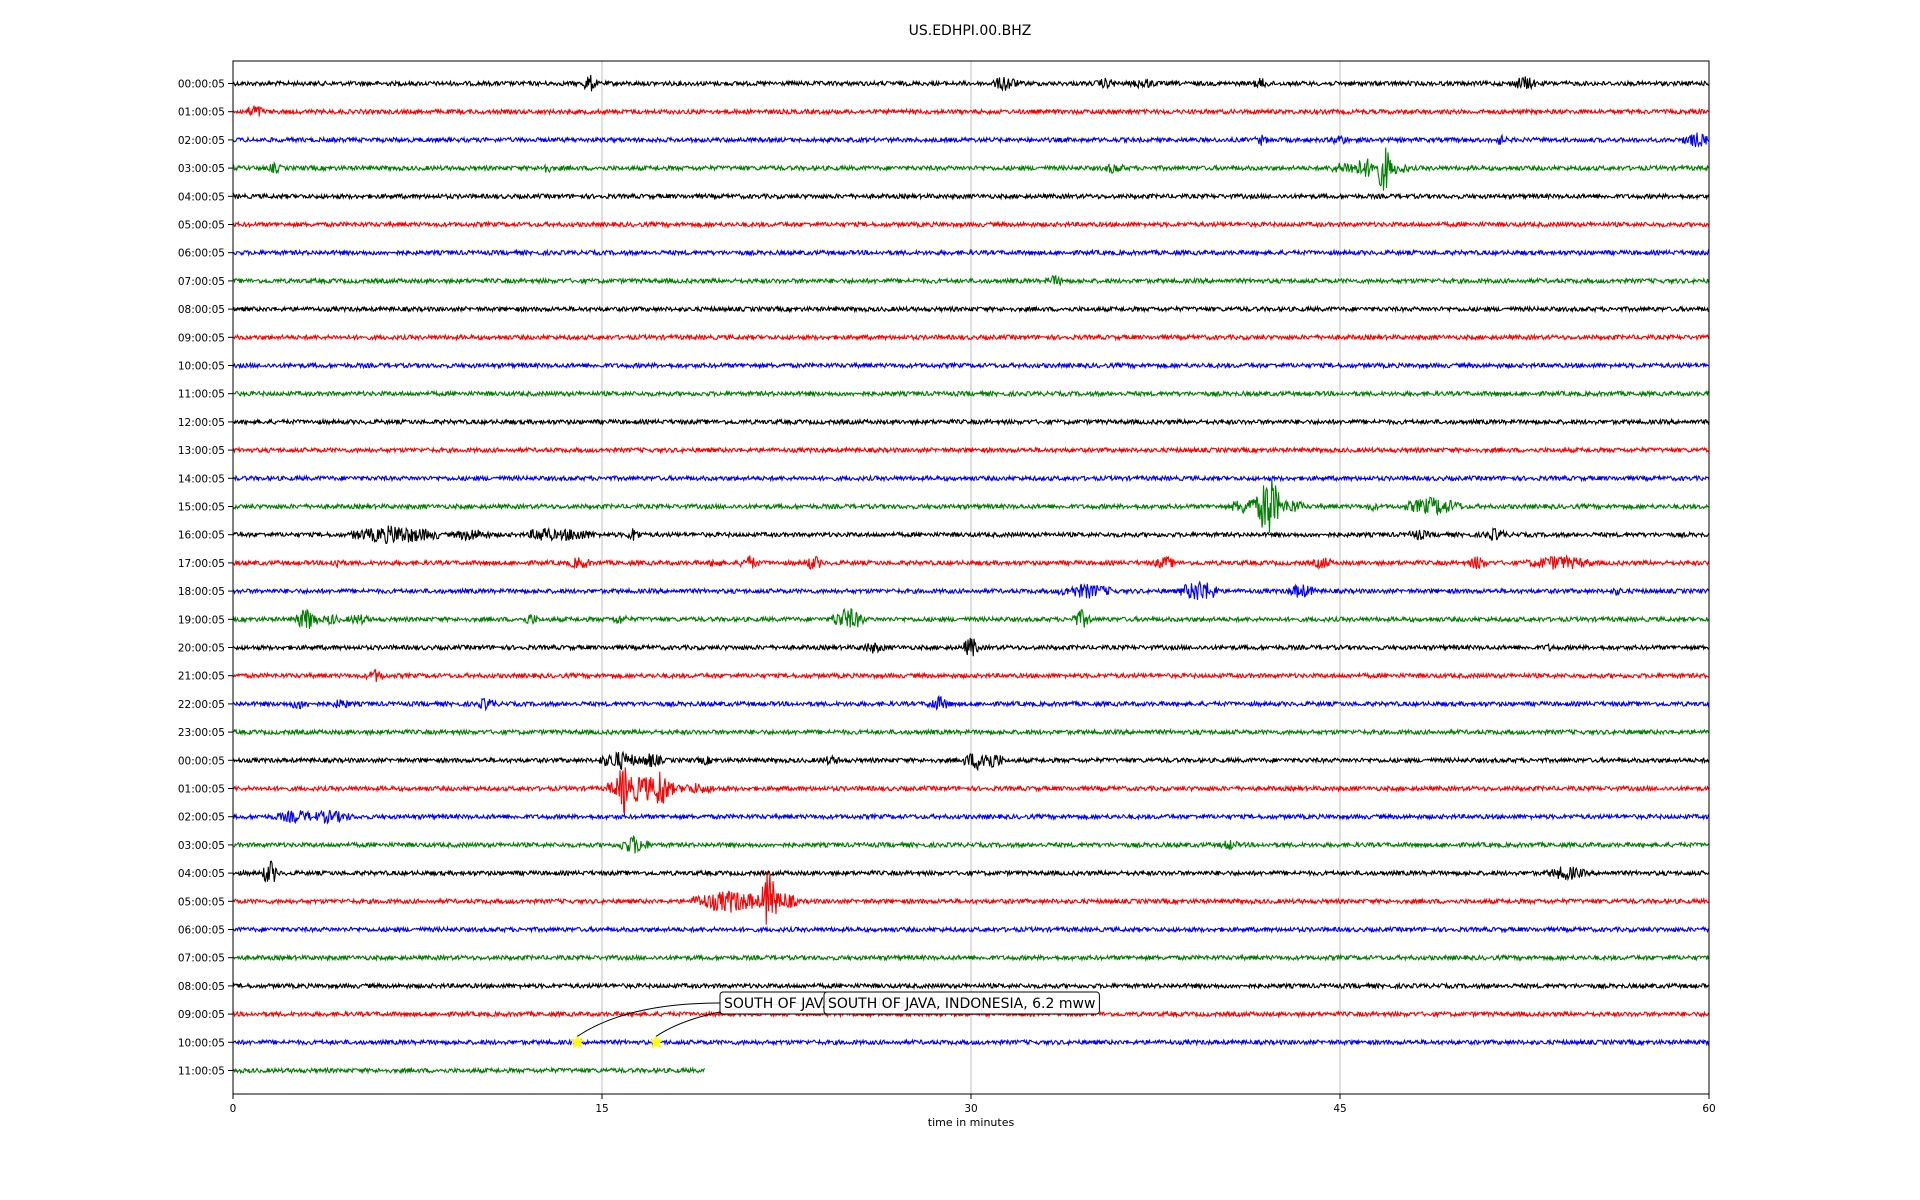  What do you see at coordinates (971, 1122) in the screenshot?
I see `x-axis-label: time in minutes` at bounding box center [971, 1122].